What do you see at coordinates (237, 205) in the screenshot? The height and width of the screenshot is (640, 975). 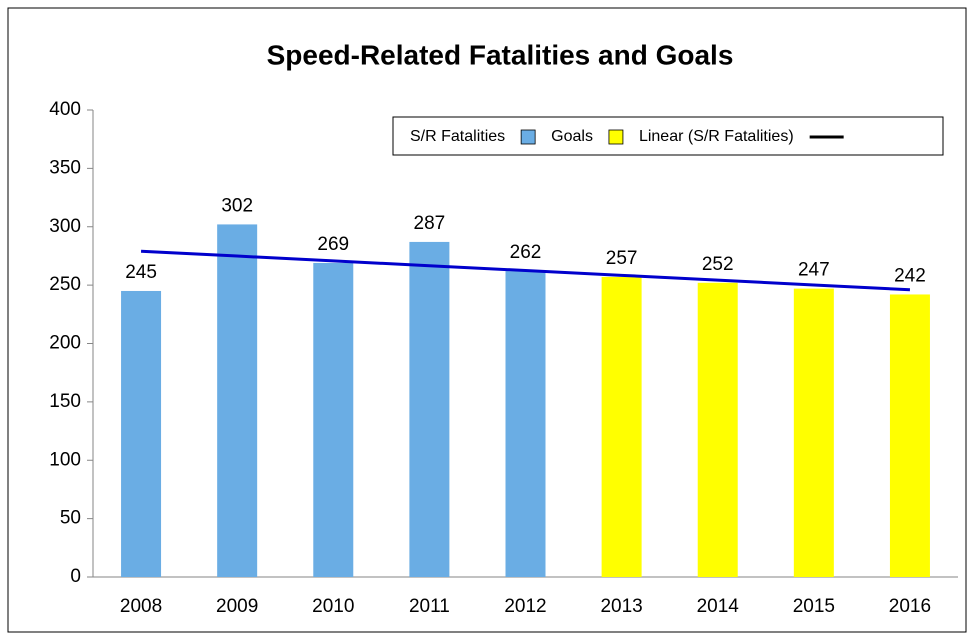 I see `data-label: 302` at bounding box center [237, 205].